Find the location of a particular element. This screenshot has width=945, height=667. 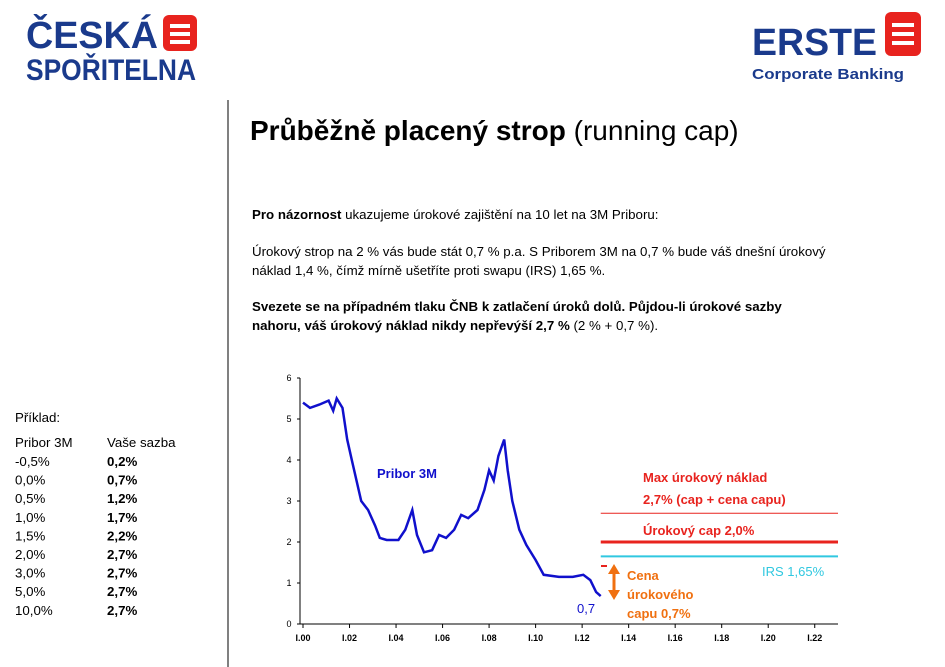

logo-right: ERSTE Corporate Banking is located at coordinates (836, 47).